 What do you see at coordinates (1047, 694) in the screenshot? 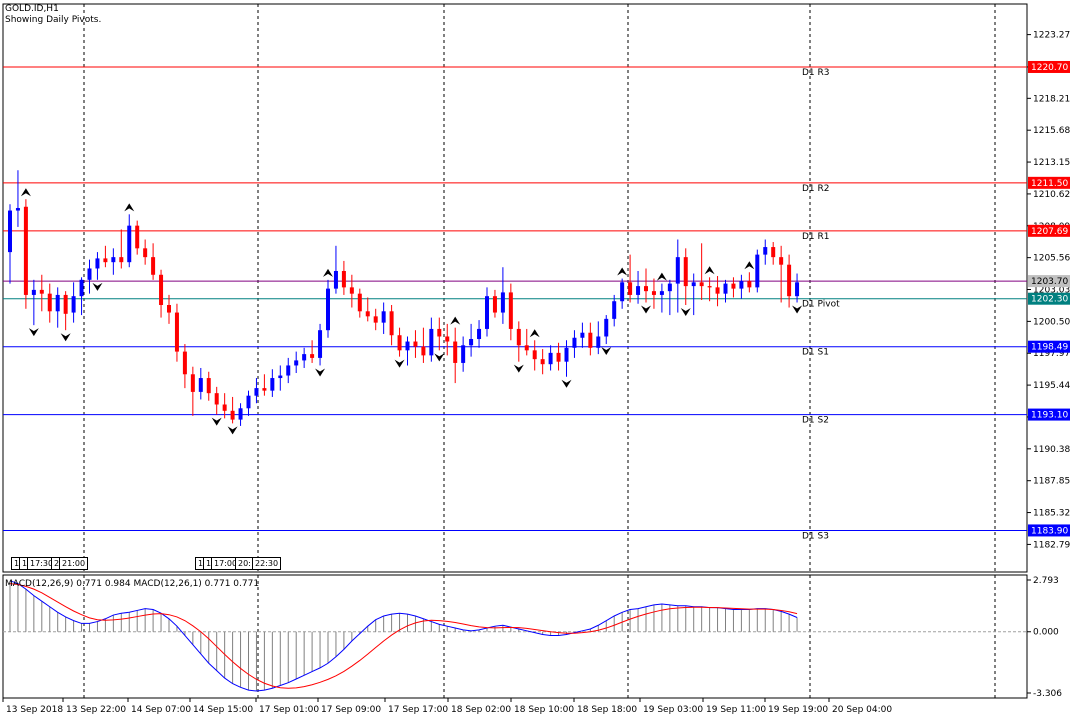
I see `macd-tick-label: -3.306` at bounding box center [1047, 694].